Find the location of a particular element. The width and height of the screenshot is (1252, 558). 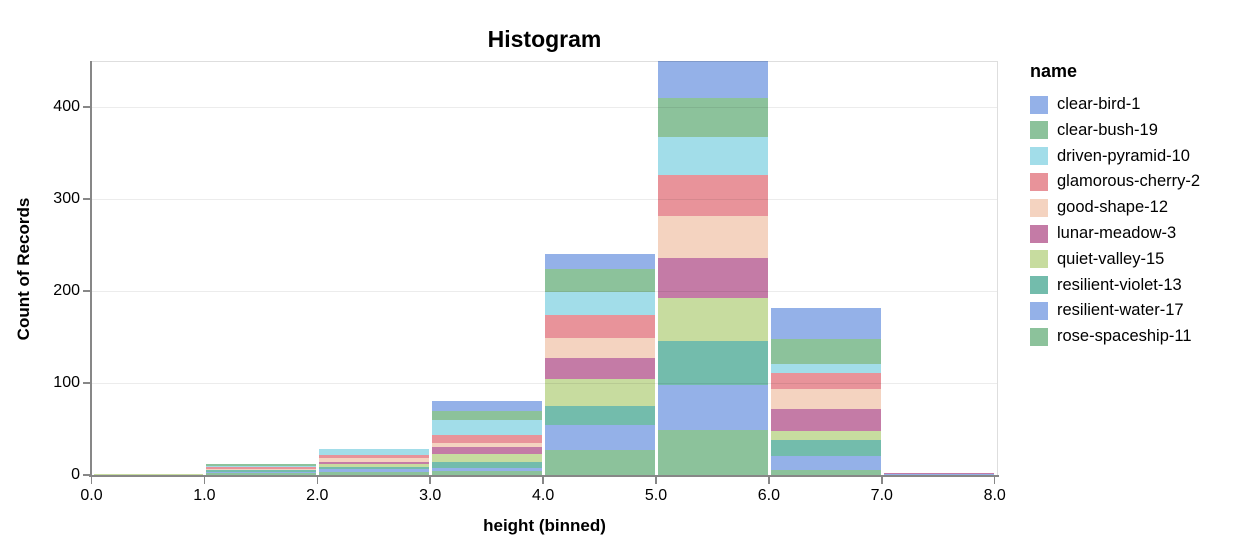

x-axis-line is located at coordinates (544, 476).